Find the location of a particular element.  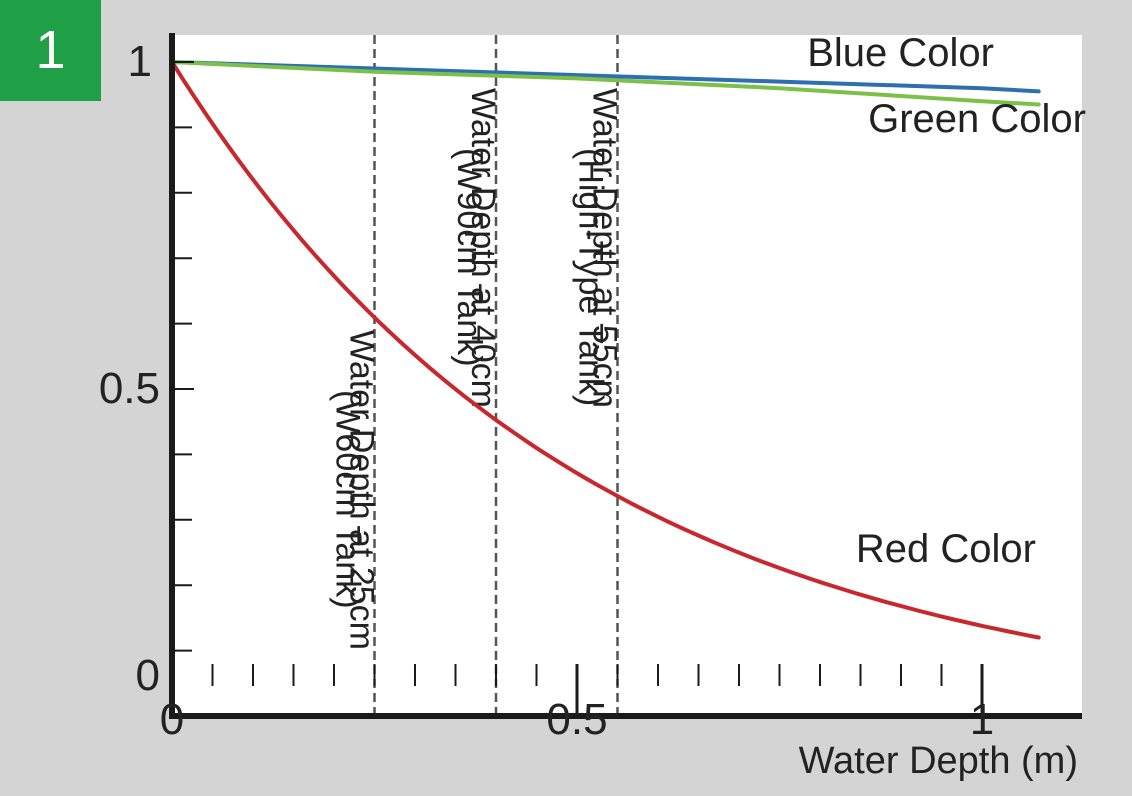

series-line-green-color is located at coordinates (605, 83).